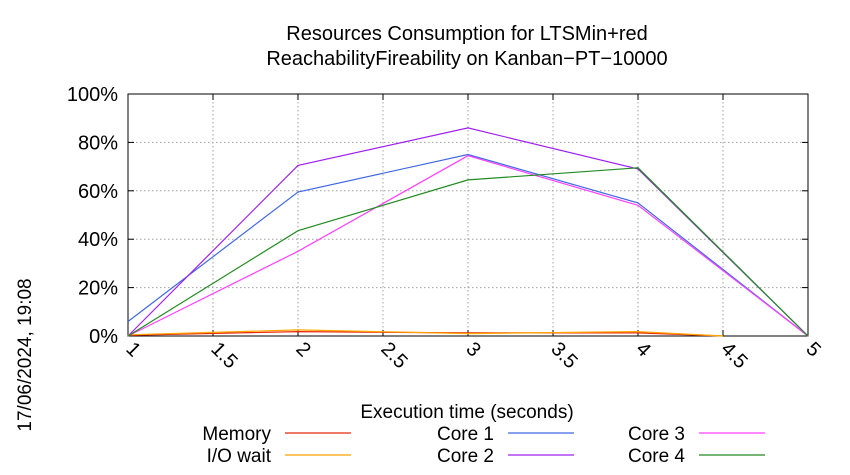 Image resolution: width=850 pixels, height=475 pixels. I want to click on legend-label-core-4: Core 4, so click(656, 456).